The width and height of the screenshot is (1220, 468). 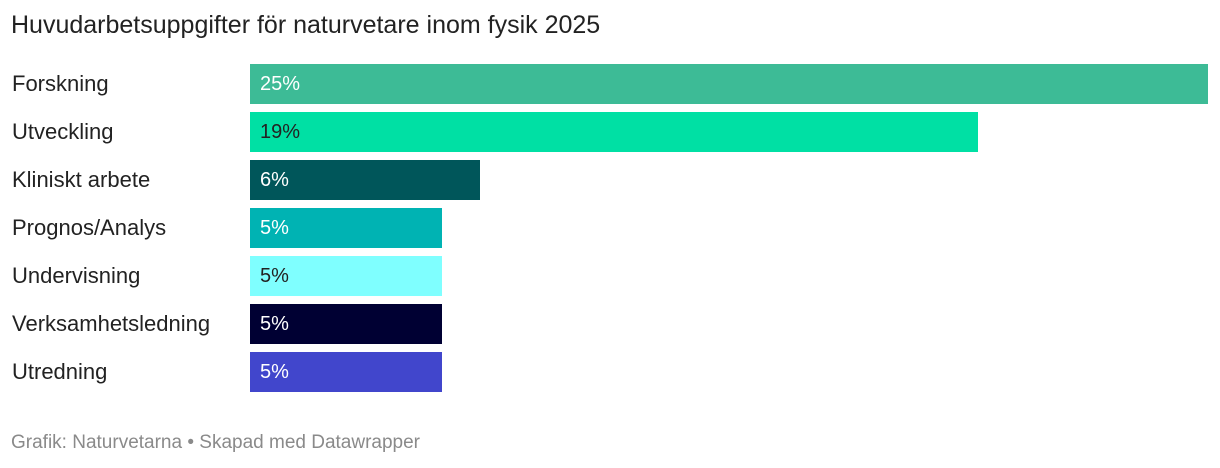 I want to click on value-label: 19%, so click(x=280, y=132).